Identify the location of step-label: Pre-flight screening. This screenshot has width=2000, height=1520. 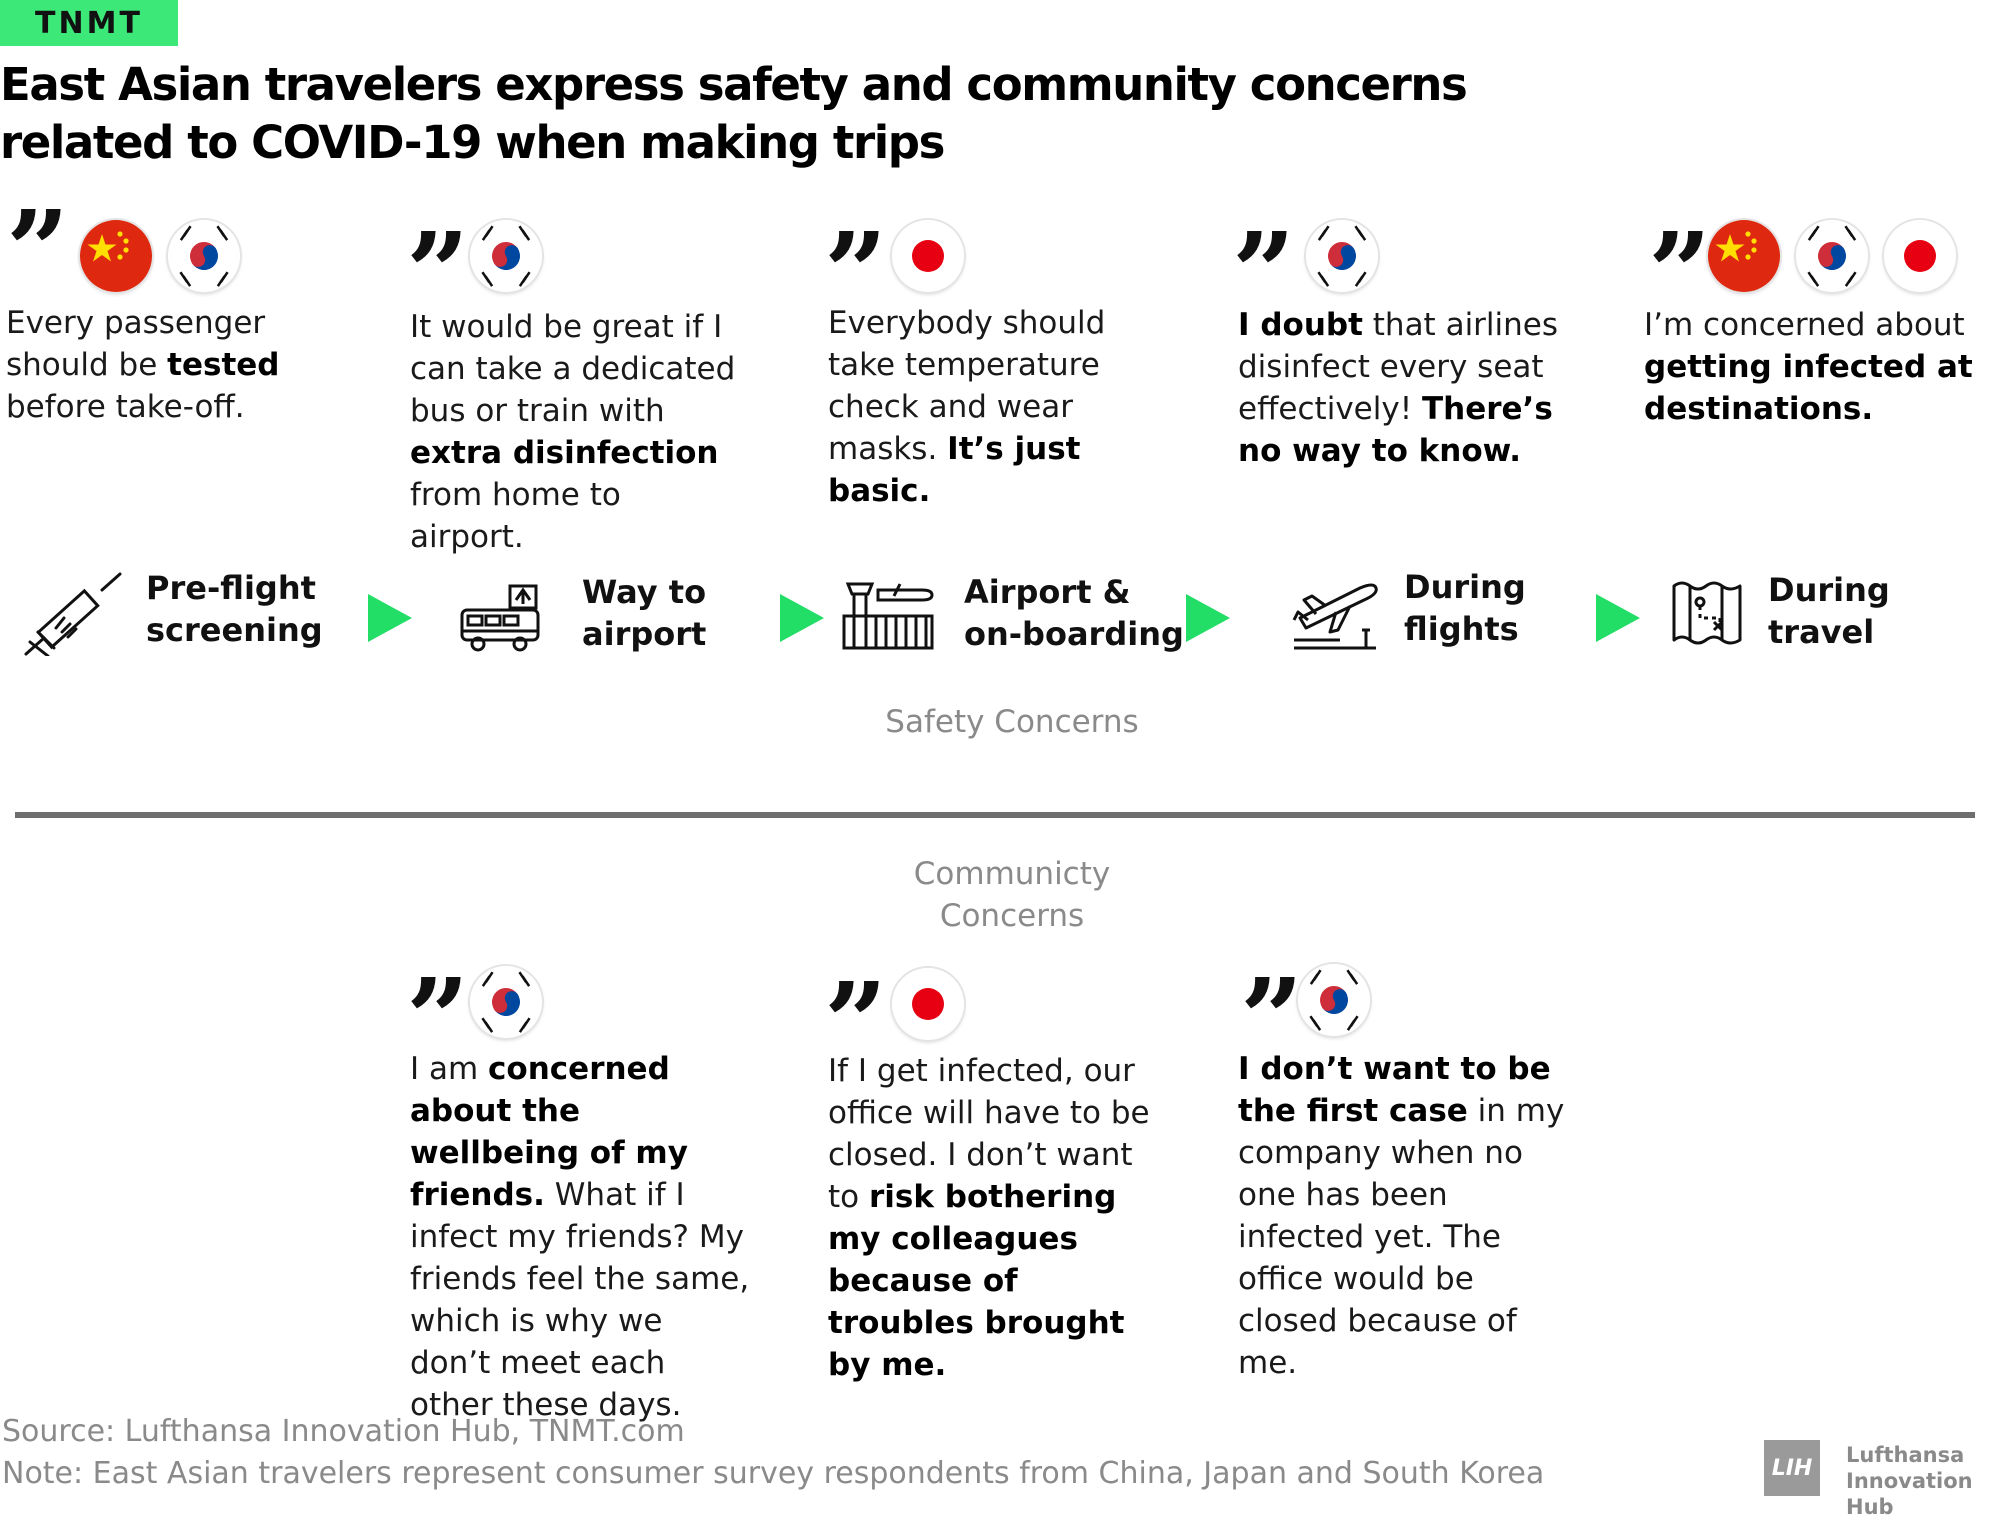
(234, 609).